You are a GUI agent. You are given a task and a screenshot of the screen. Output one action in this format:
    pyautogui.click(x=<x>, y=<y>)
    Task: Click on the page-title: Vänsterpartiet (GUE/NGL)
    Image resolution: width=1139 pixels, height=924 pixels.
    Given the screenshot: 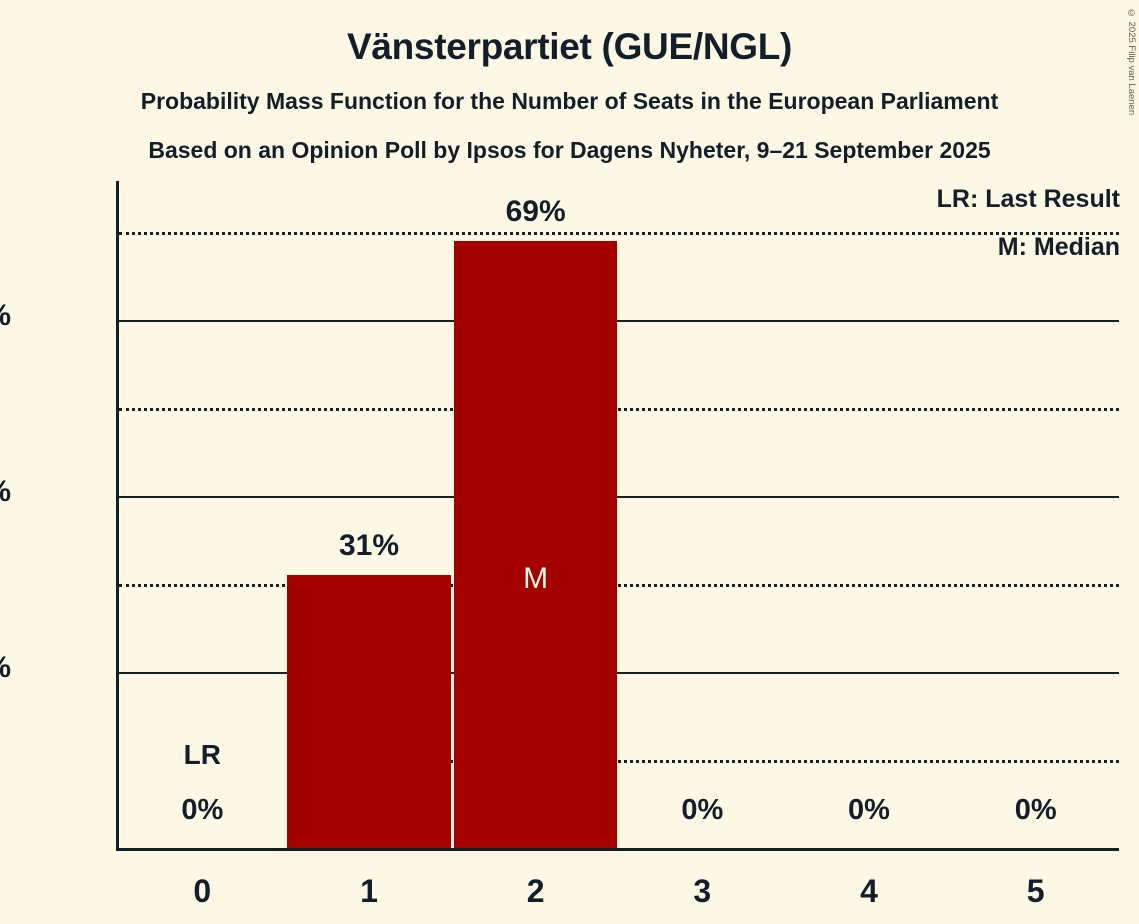 What is the action you would take?
    pyautogui.click(x=569, y=46)
    